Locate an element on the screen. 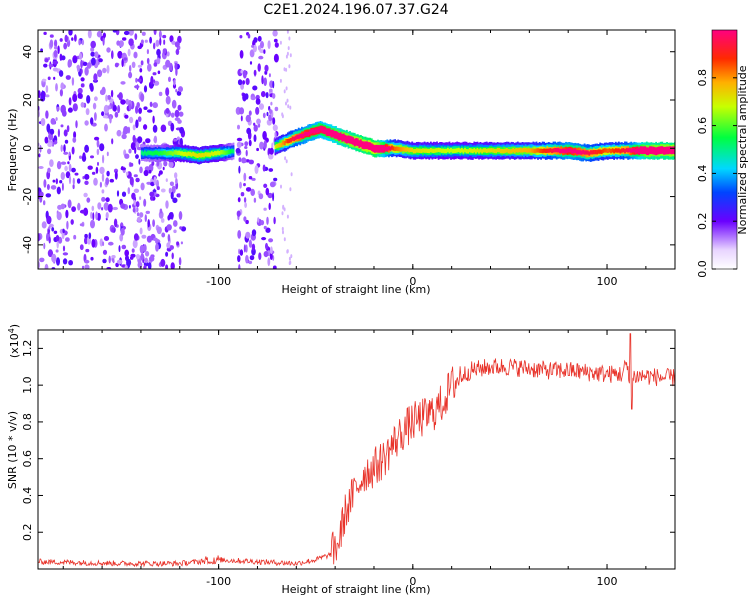 The height and width of the screenshot is (600, 750). colorbar-tick-label: 0.2 is located at coordinates (702, 221).